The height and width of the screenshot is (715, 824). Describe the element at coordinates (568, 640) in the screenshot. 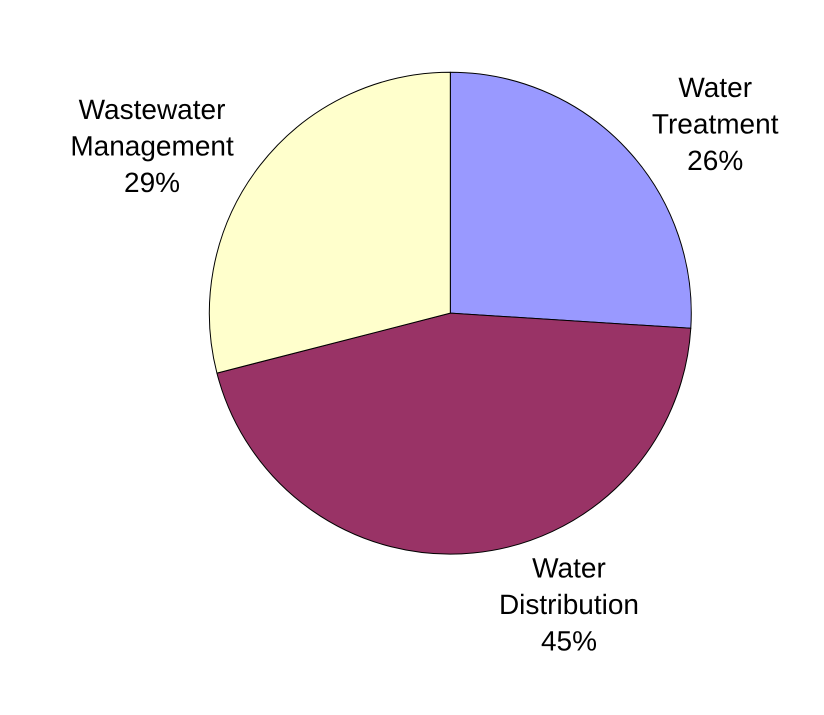

I see `data-label: 45%` at that location.